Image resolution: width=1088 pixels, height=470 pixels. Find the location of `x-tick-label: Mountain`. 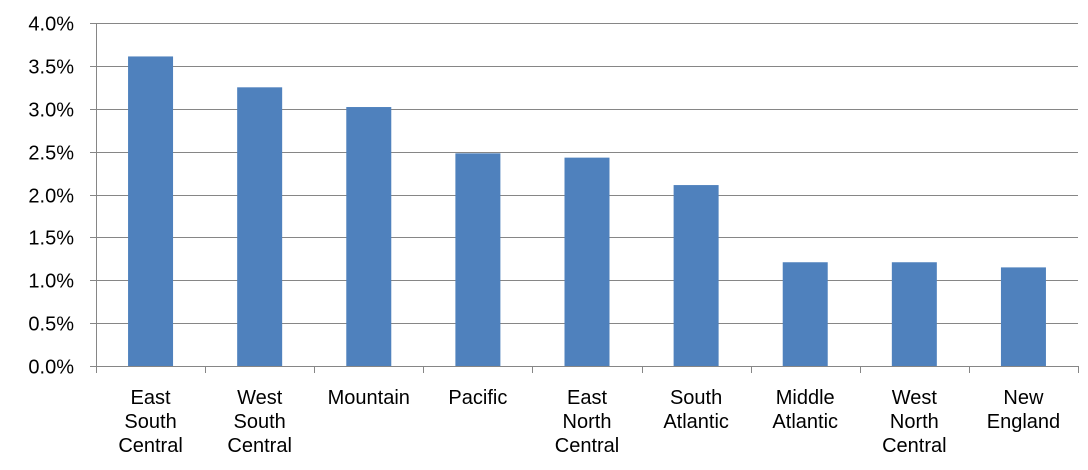

x-tick-label: Mountain is located at coordinates (369, 398).